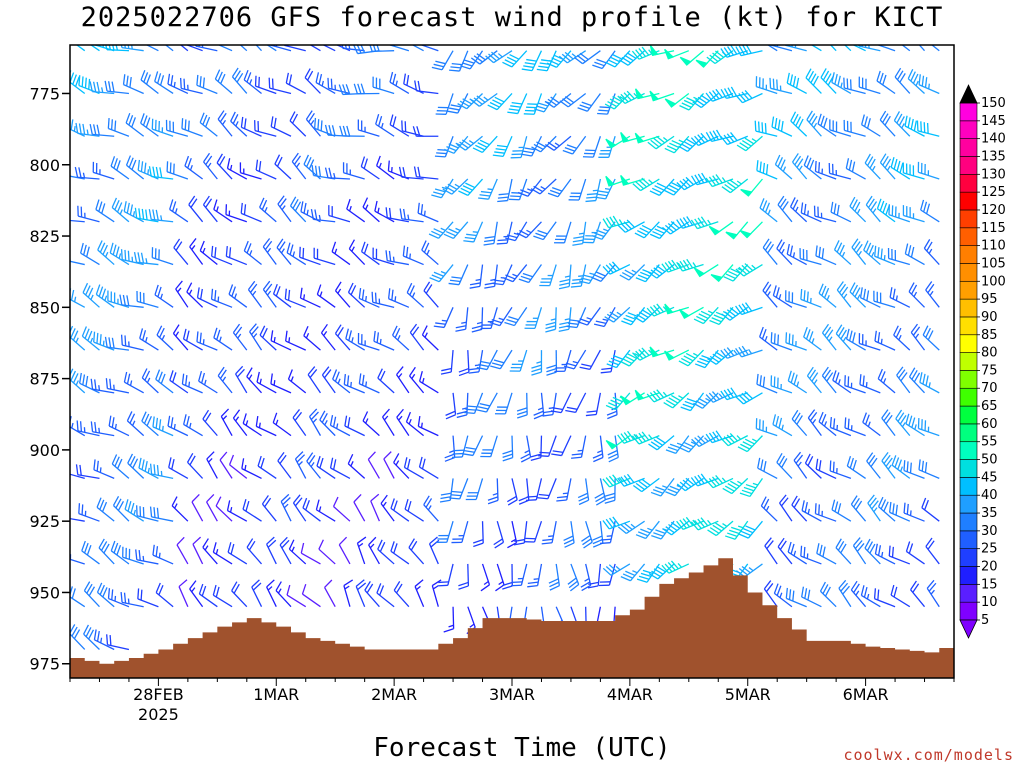  I want to click on x-tick-label: 4MAR, so click(630, 694).